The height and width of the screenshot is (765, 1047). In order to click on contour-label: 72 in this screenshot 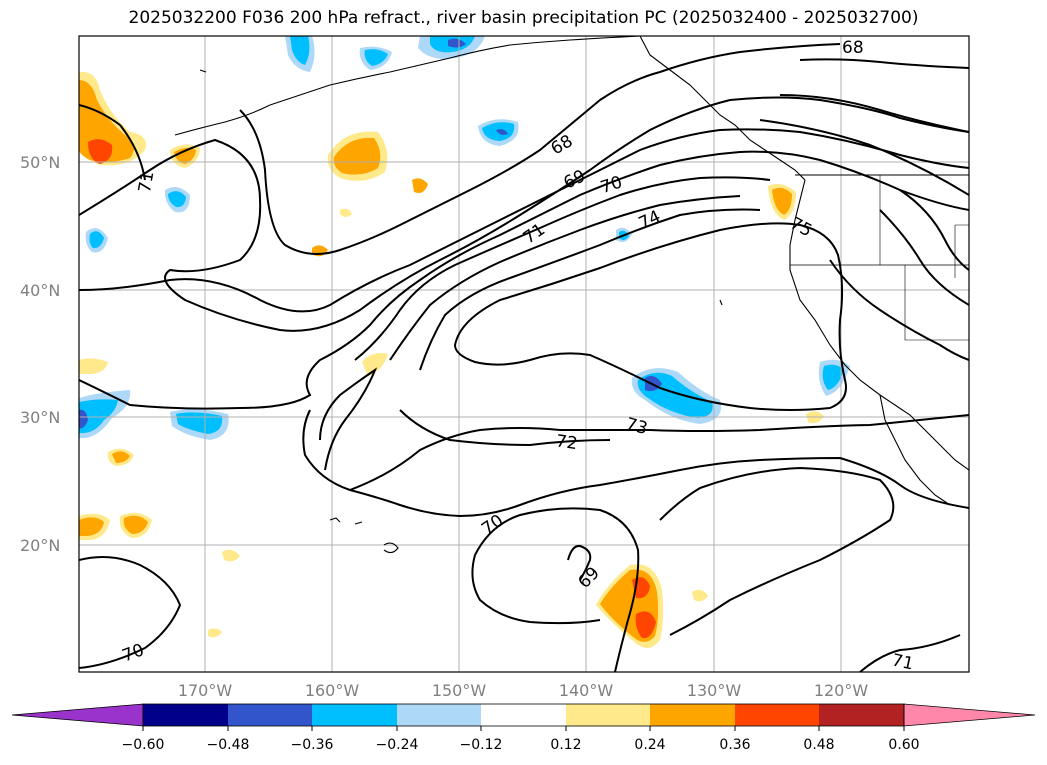, I will do `click(567, 442)`.